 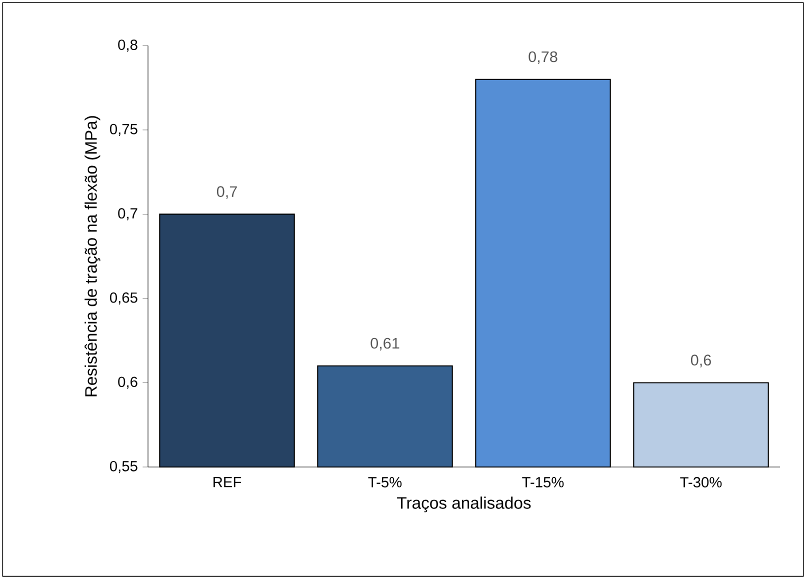 I want to click on data-label: 0,61, so click(x=385, y=344).